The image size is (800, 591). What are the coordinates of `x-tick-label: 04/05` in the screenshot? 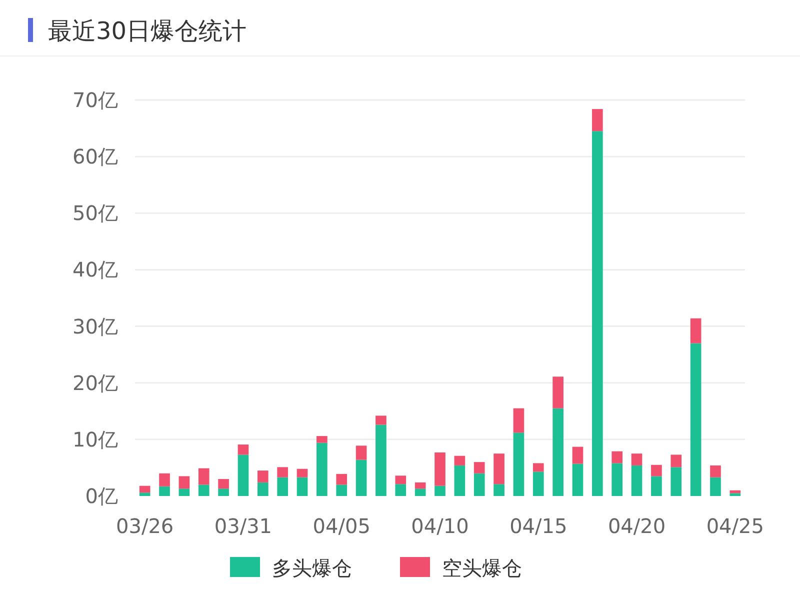 It's located at (341, 526).